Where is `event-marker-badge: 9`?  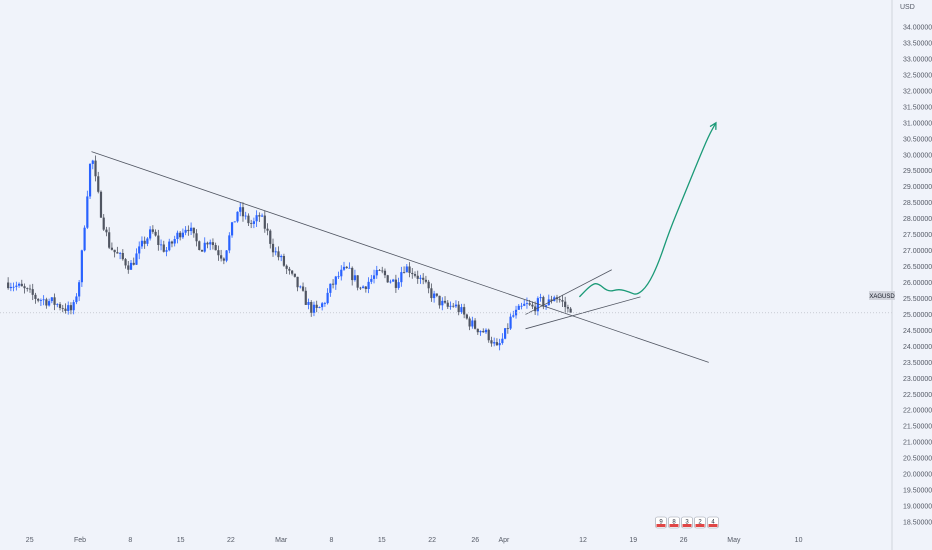 event-marker-badge: 9 is located at coordinates (661, 522).